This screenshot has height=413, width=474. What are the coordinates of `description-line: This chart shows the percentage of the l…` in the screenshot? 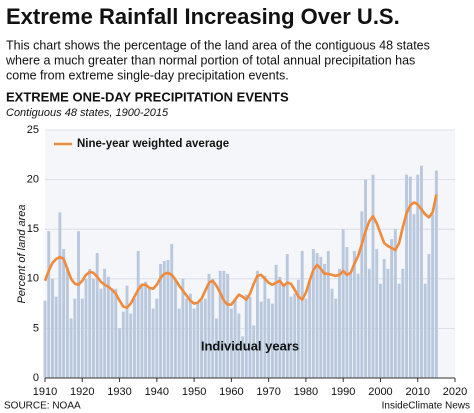 It's located at (218, 45).